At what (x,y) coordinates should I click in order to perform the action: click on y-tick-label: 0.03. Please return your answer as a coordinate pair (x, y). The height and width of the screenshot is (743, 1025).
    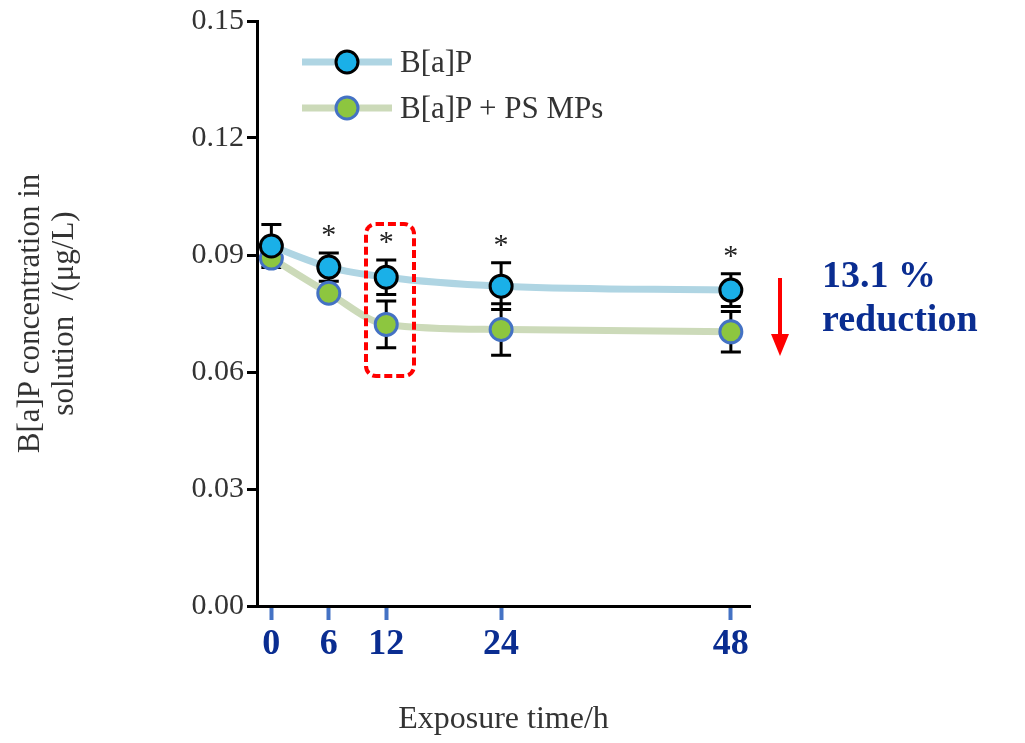
    Looking at the image, I should click on (217, 486).